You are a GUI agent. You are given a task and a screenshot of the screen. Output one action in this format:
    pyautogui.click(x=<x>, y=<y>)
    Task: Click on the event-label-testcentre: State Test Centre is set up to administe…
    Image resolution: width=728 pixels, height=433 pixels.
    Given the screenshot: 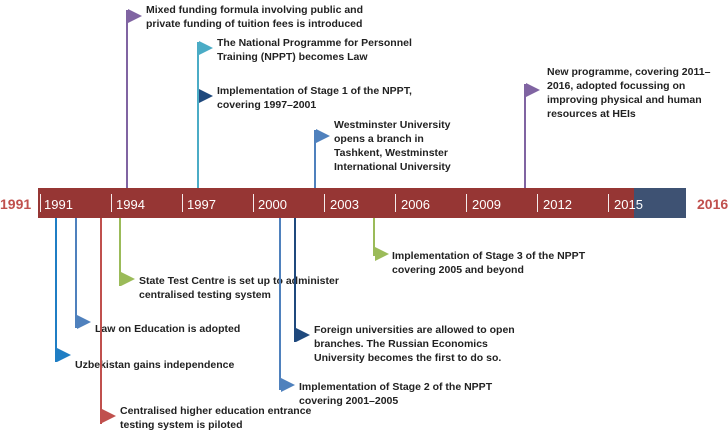 What is the action you would take?
    pyautogui.click(x=239, y=288)
    